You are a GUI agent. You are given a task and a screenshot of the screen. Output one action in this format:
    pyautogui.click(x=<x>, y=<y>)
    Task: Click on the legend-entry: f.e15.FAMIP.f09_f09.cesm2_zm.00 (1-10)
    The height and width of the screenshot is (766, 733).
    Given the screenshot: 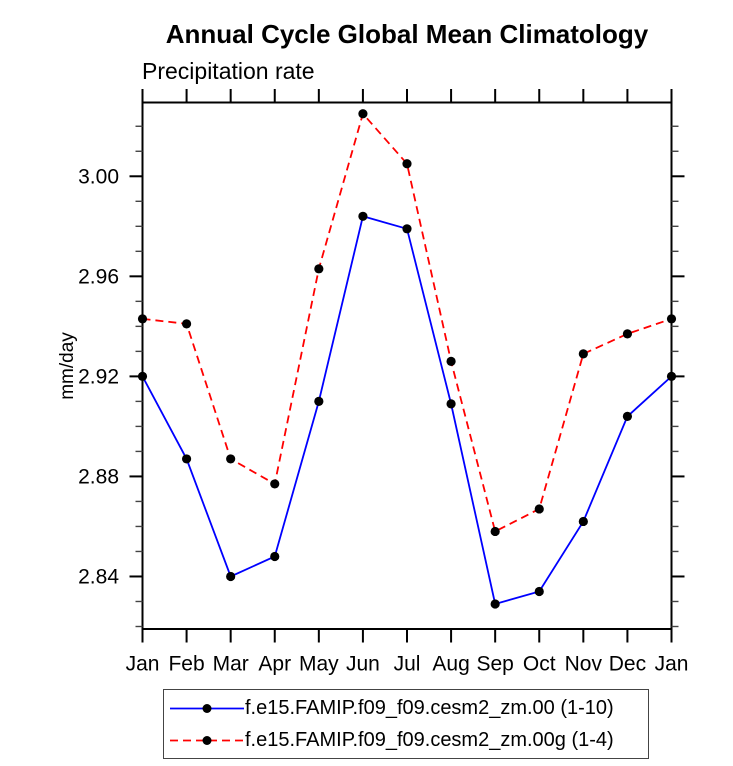 What is the action you would take?
    pyautogui.click(x=406, y=708)
    